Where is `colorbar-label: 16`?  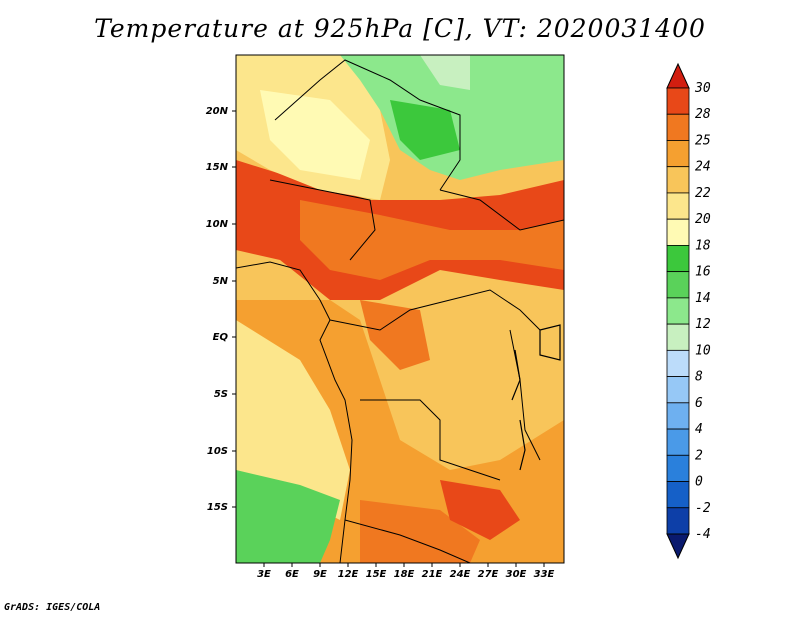 colorbar-label: 16 is located at coordinates (703, 272).